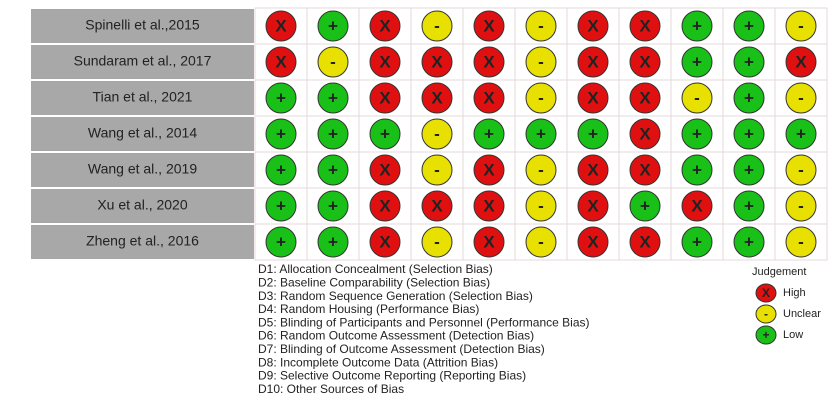  I want to click on domain-note: D10: Other Sources of Bias, so click(331, 389).